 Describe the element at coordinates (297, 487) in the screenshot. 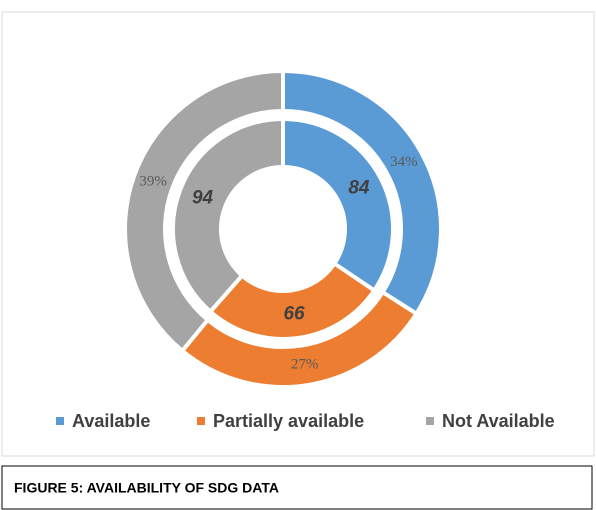

I see `caption-box` at that location.